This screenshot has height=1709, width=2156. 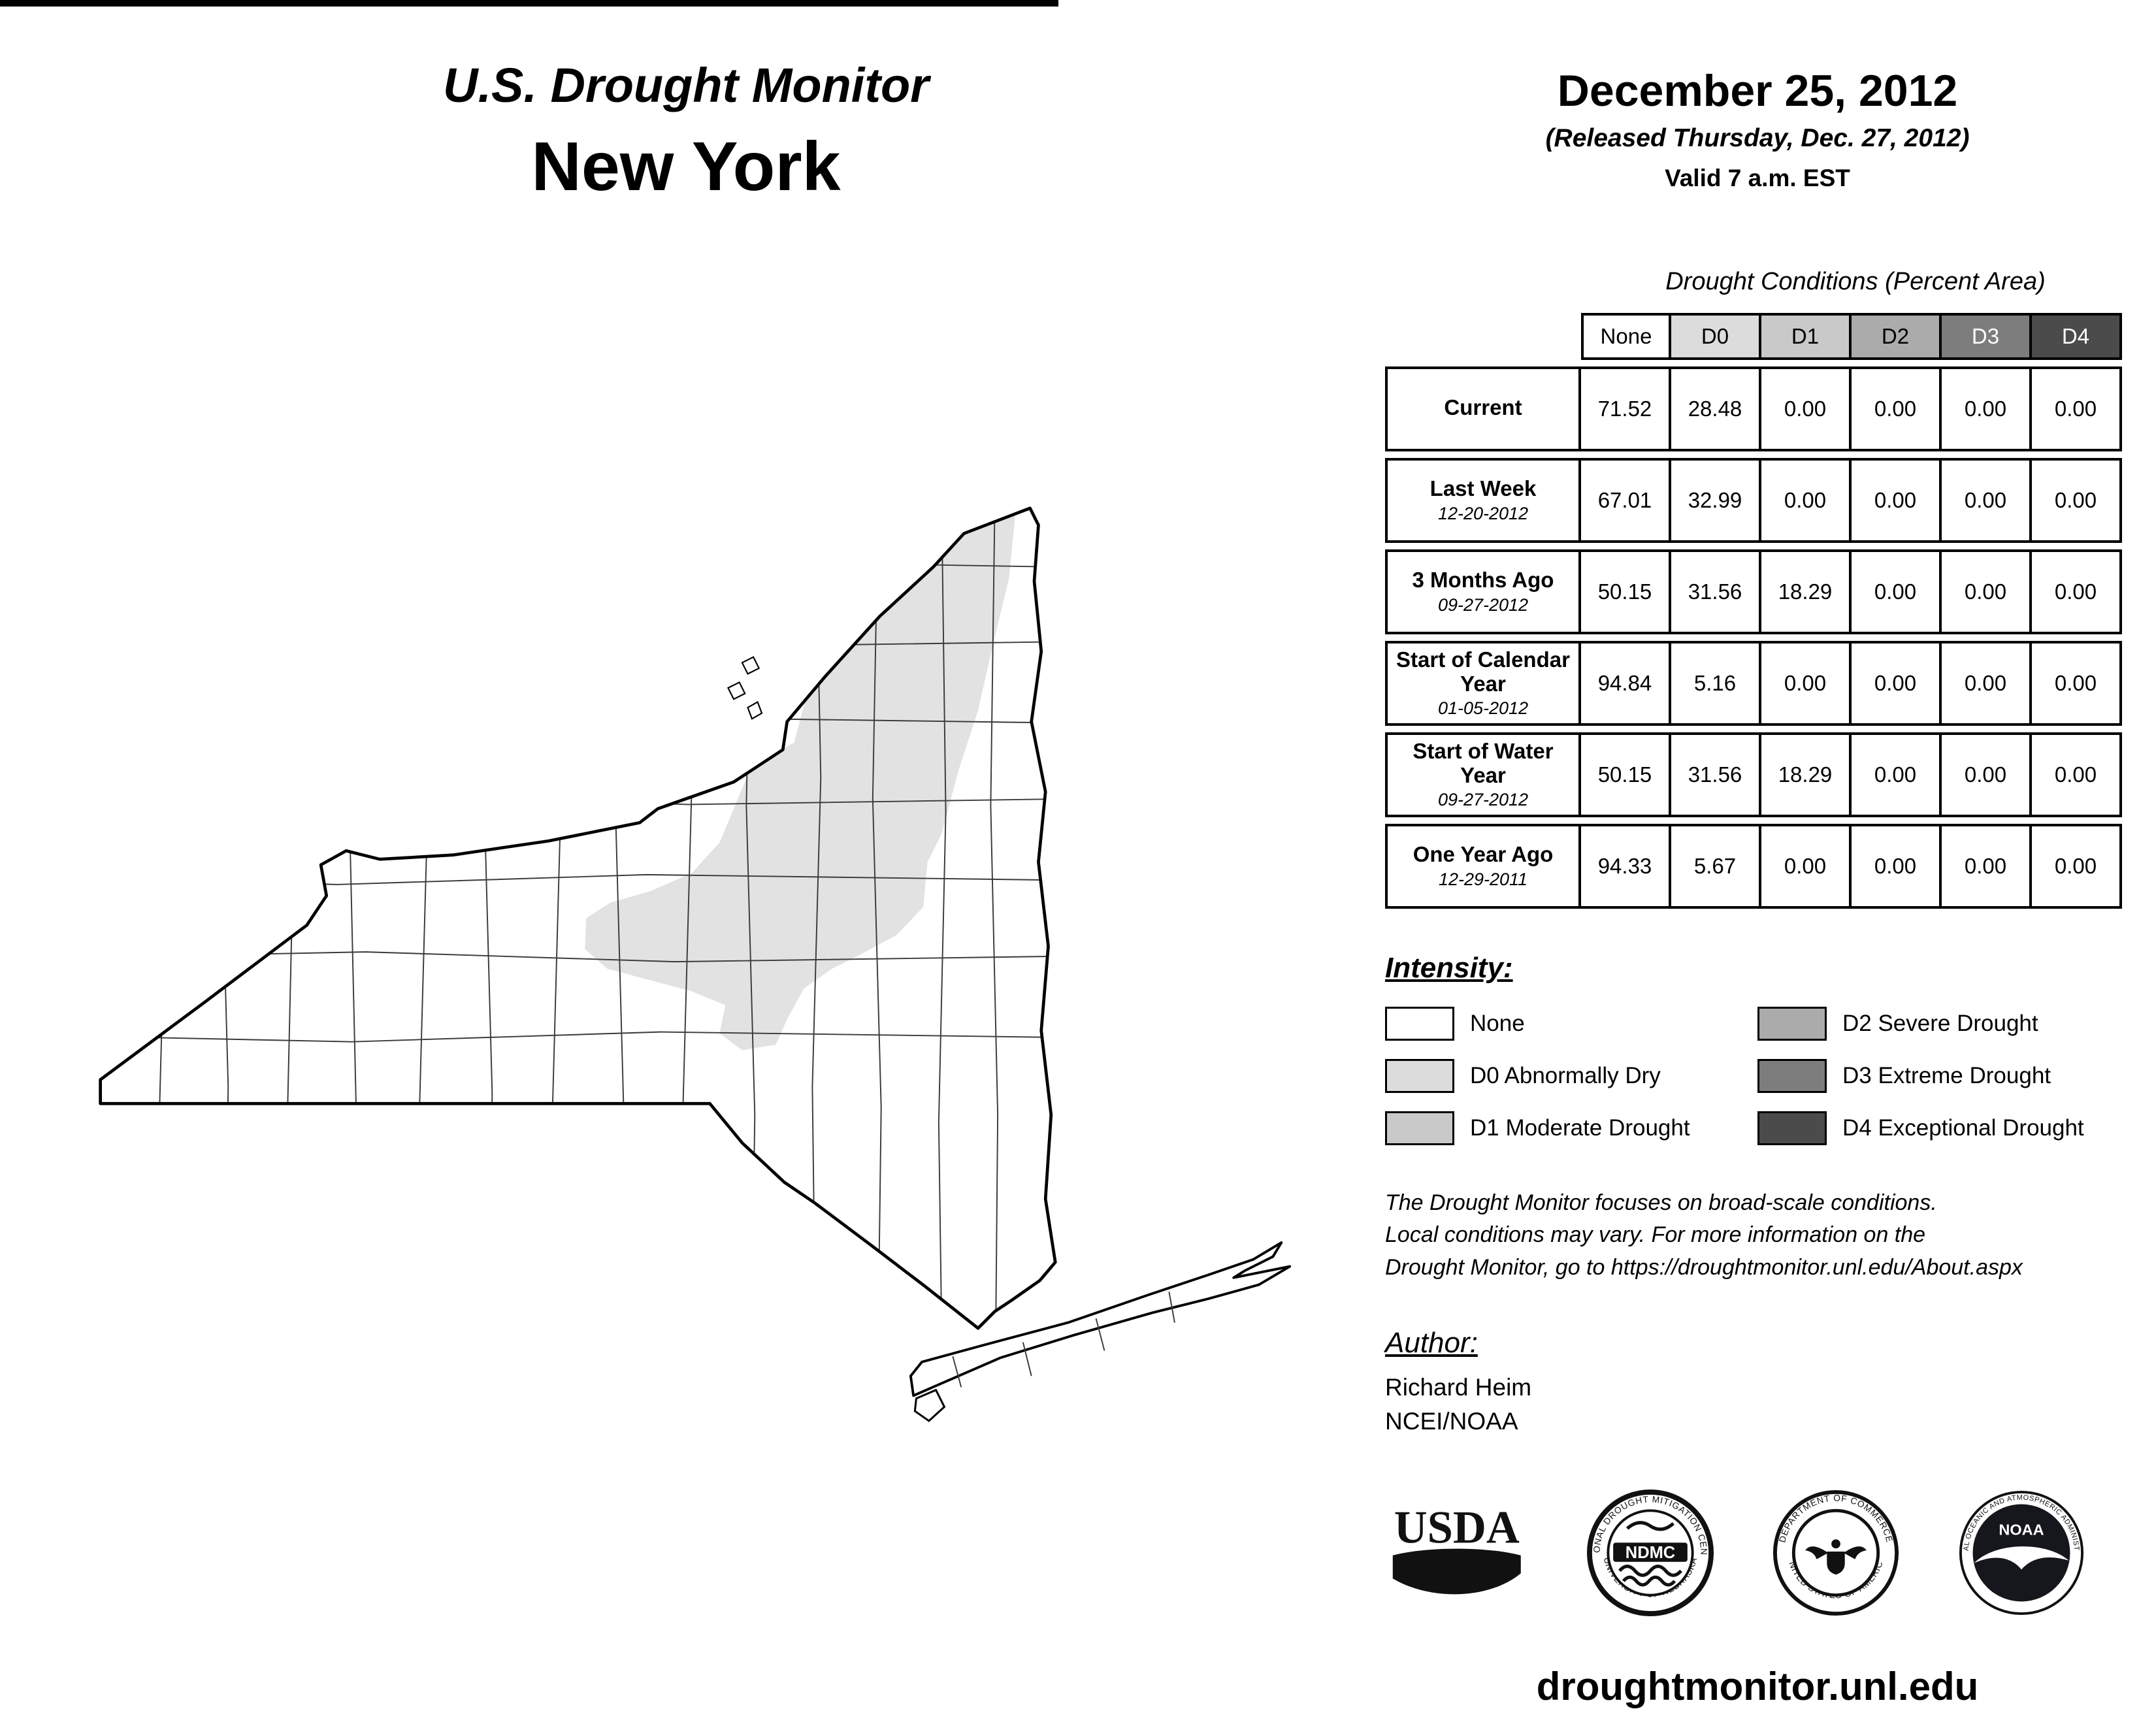 What do you see at coordinates (1419, 1076) in the screenshot?
I see `legend-swatch-d0` at bounding box center [1419, 1076].